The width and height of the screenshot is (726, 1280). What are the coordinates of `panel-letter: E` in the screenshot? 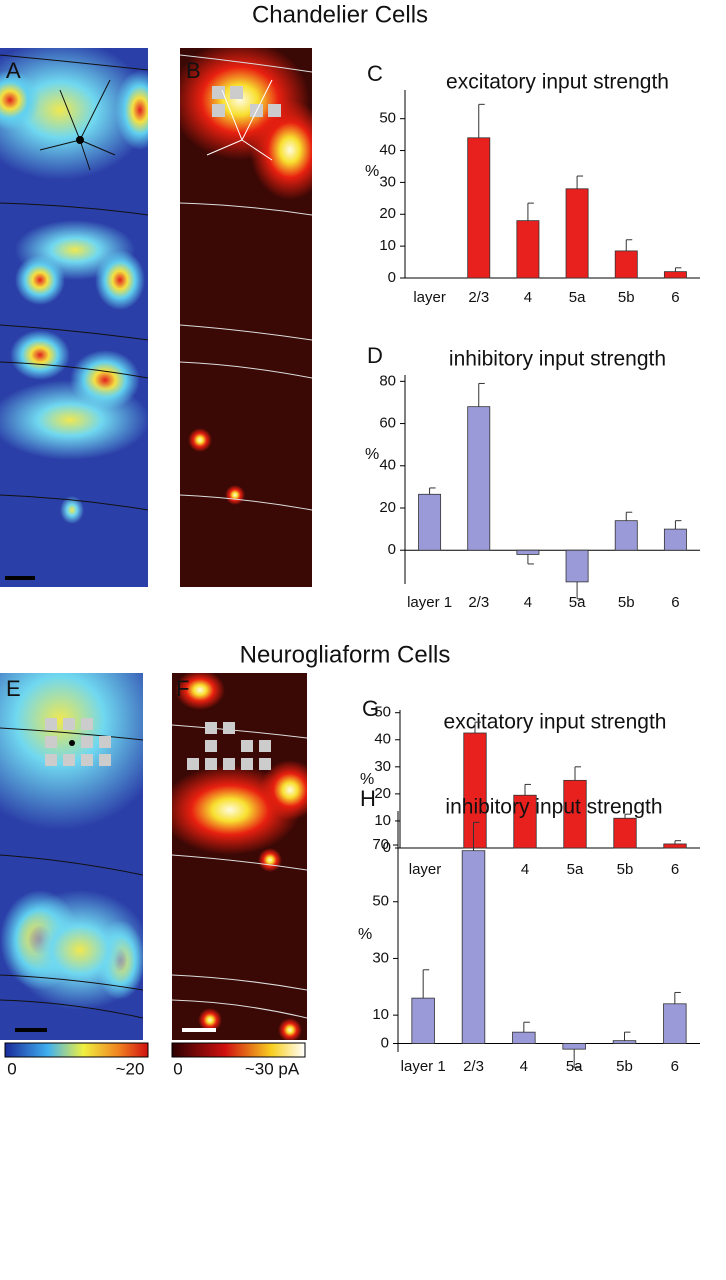 It's located at (13, 688).